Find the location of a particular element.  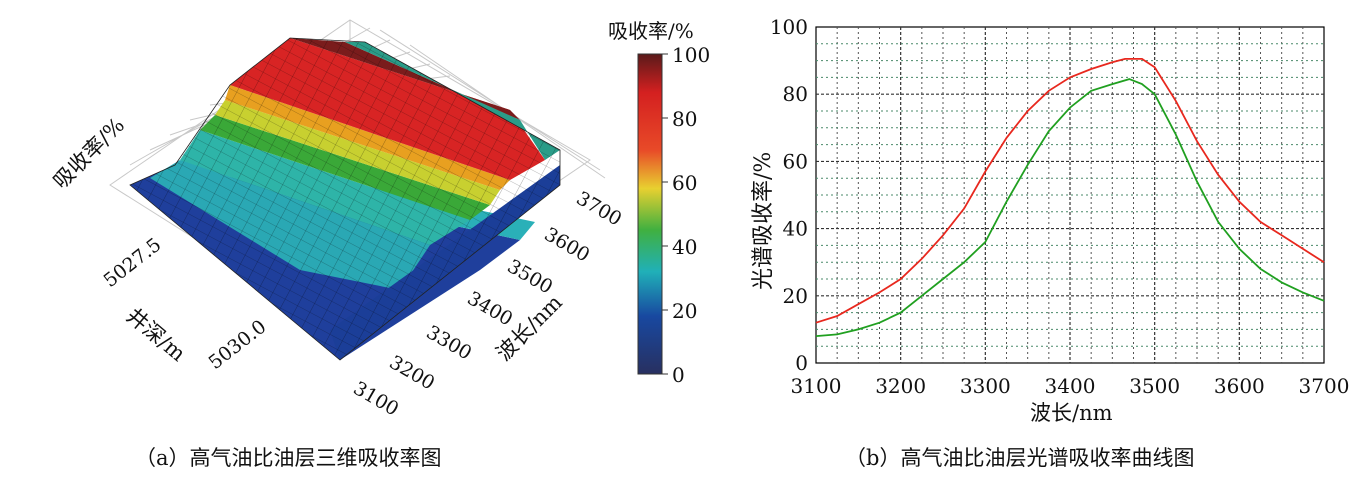

x-tick-label: 3600 is located at coordinates (1239, 386).